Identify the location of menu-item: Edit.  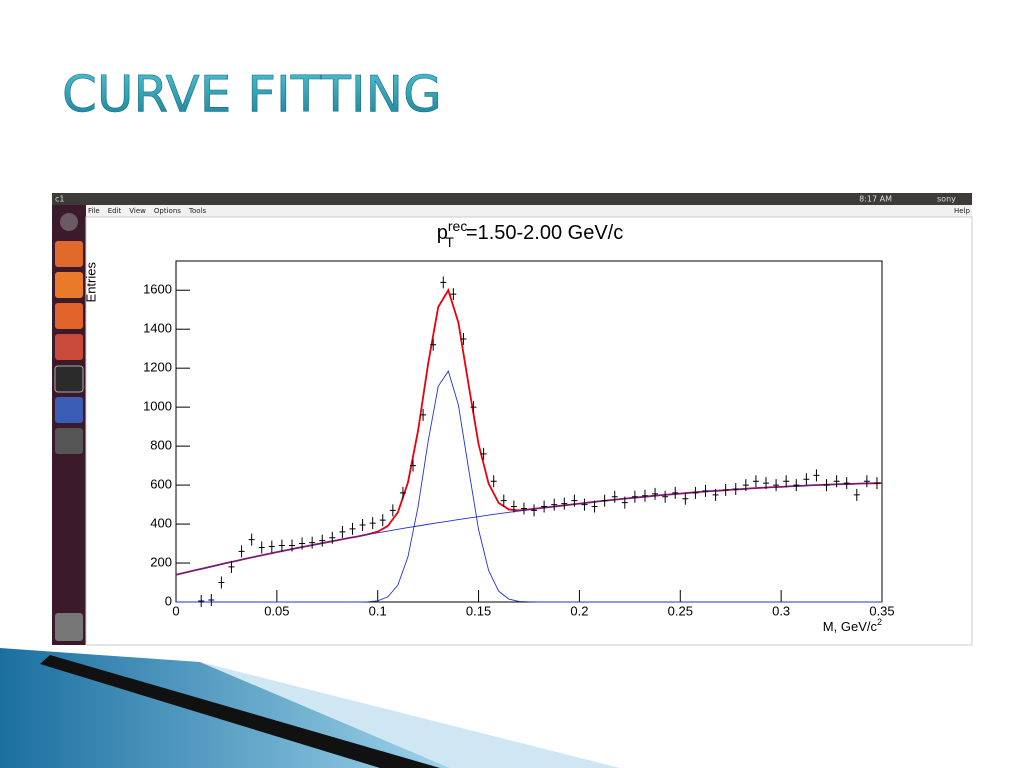
(115, 211).